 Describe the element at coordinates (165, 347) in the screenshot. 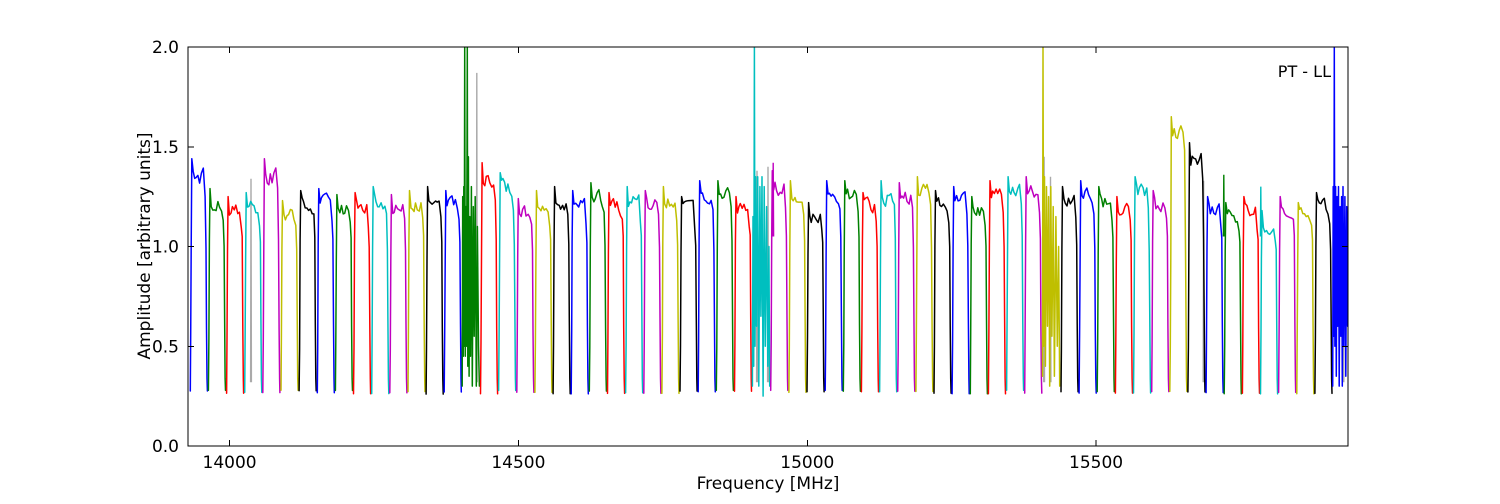

I see `y-tick-label: 0.5` at that location.